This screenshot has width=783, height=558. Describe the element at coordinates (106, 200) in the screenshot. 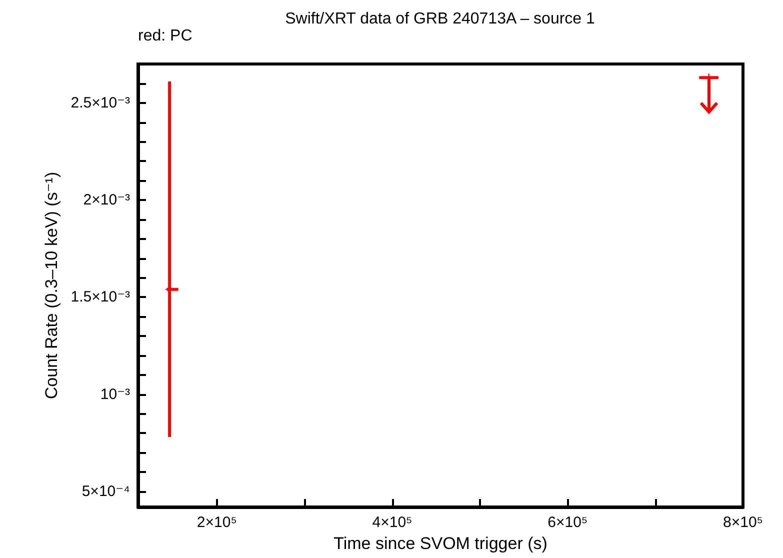

I see `y-tick-label: 2×10⁻³` at that location.